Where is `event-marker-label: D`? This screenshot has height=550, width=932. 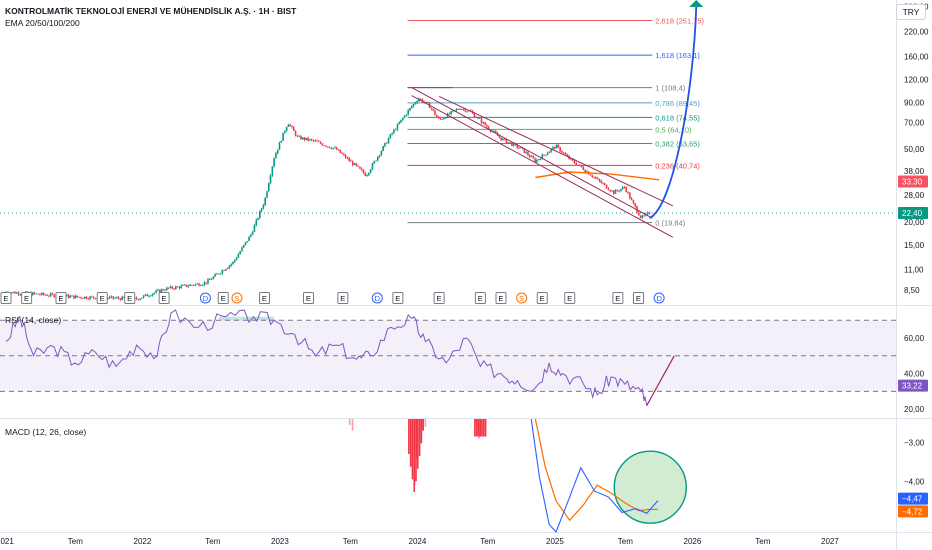
event-marker-label: D is located at coordinates (378, 298).